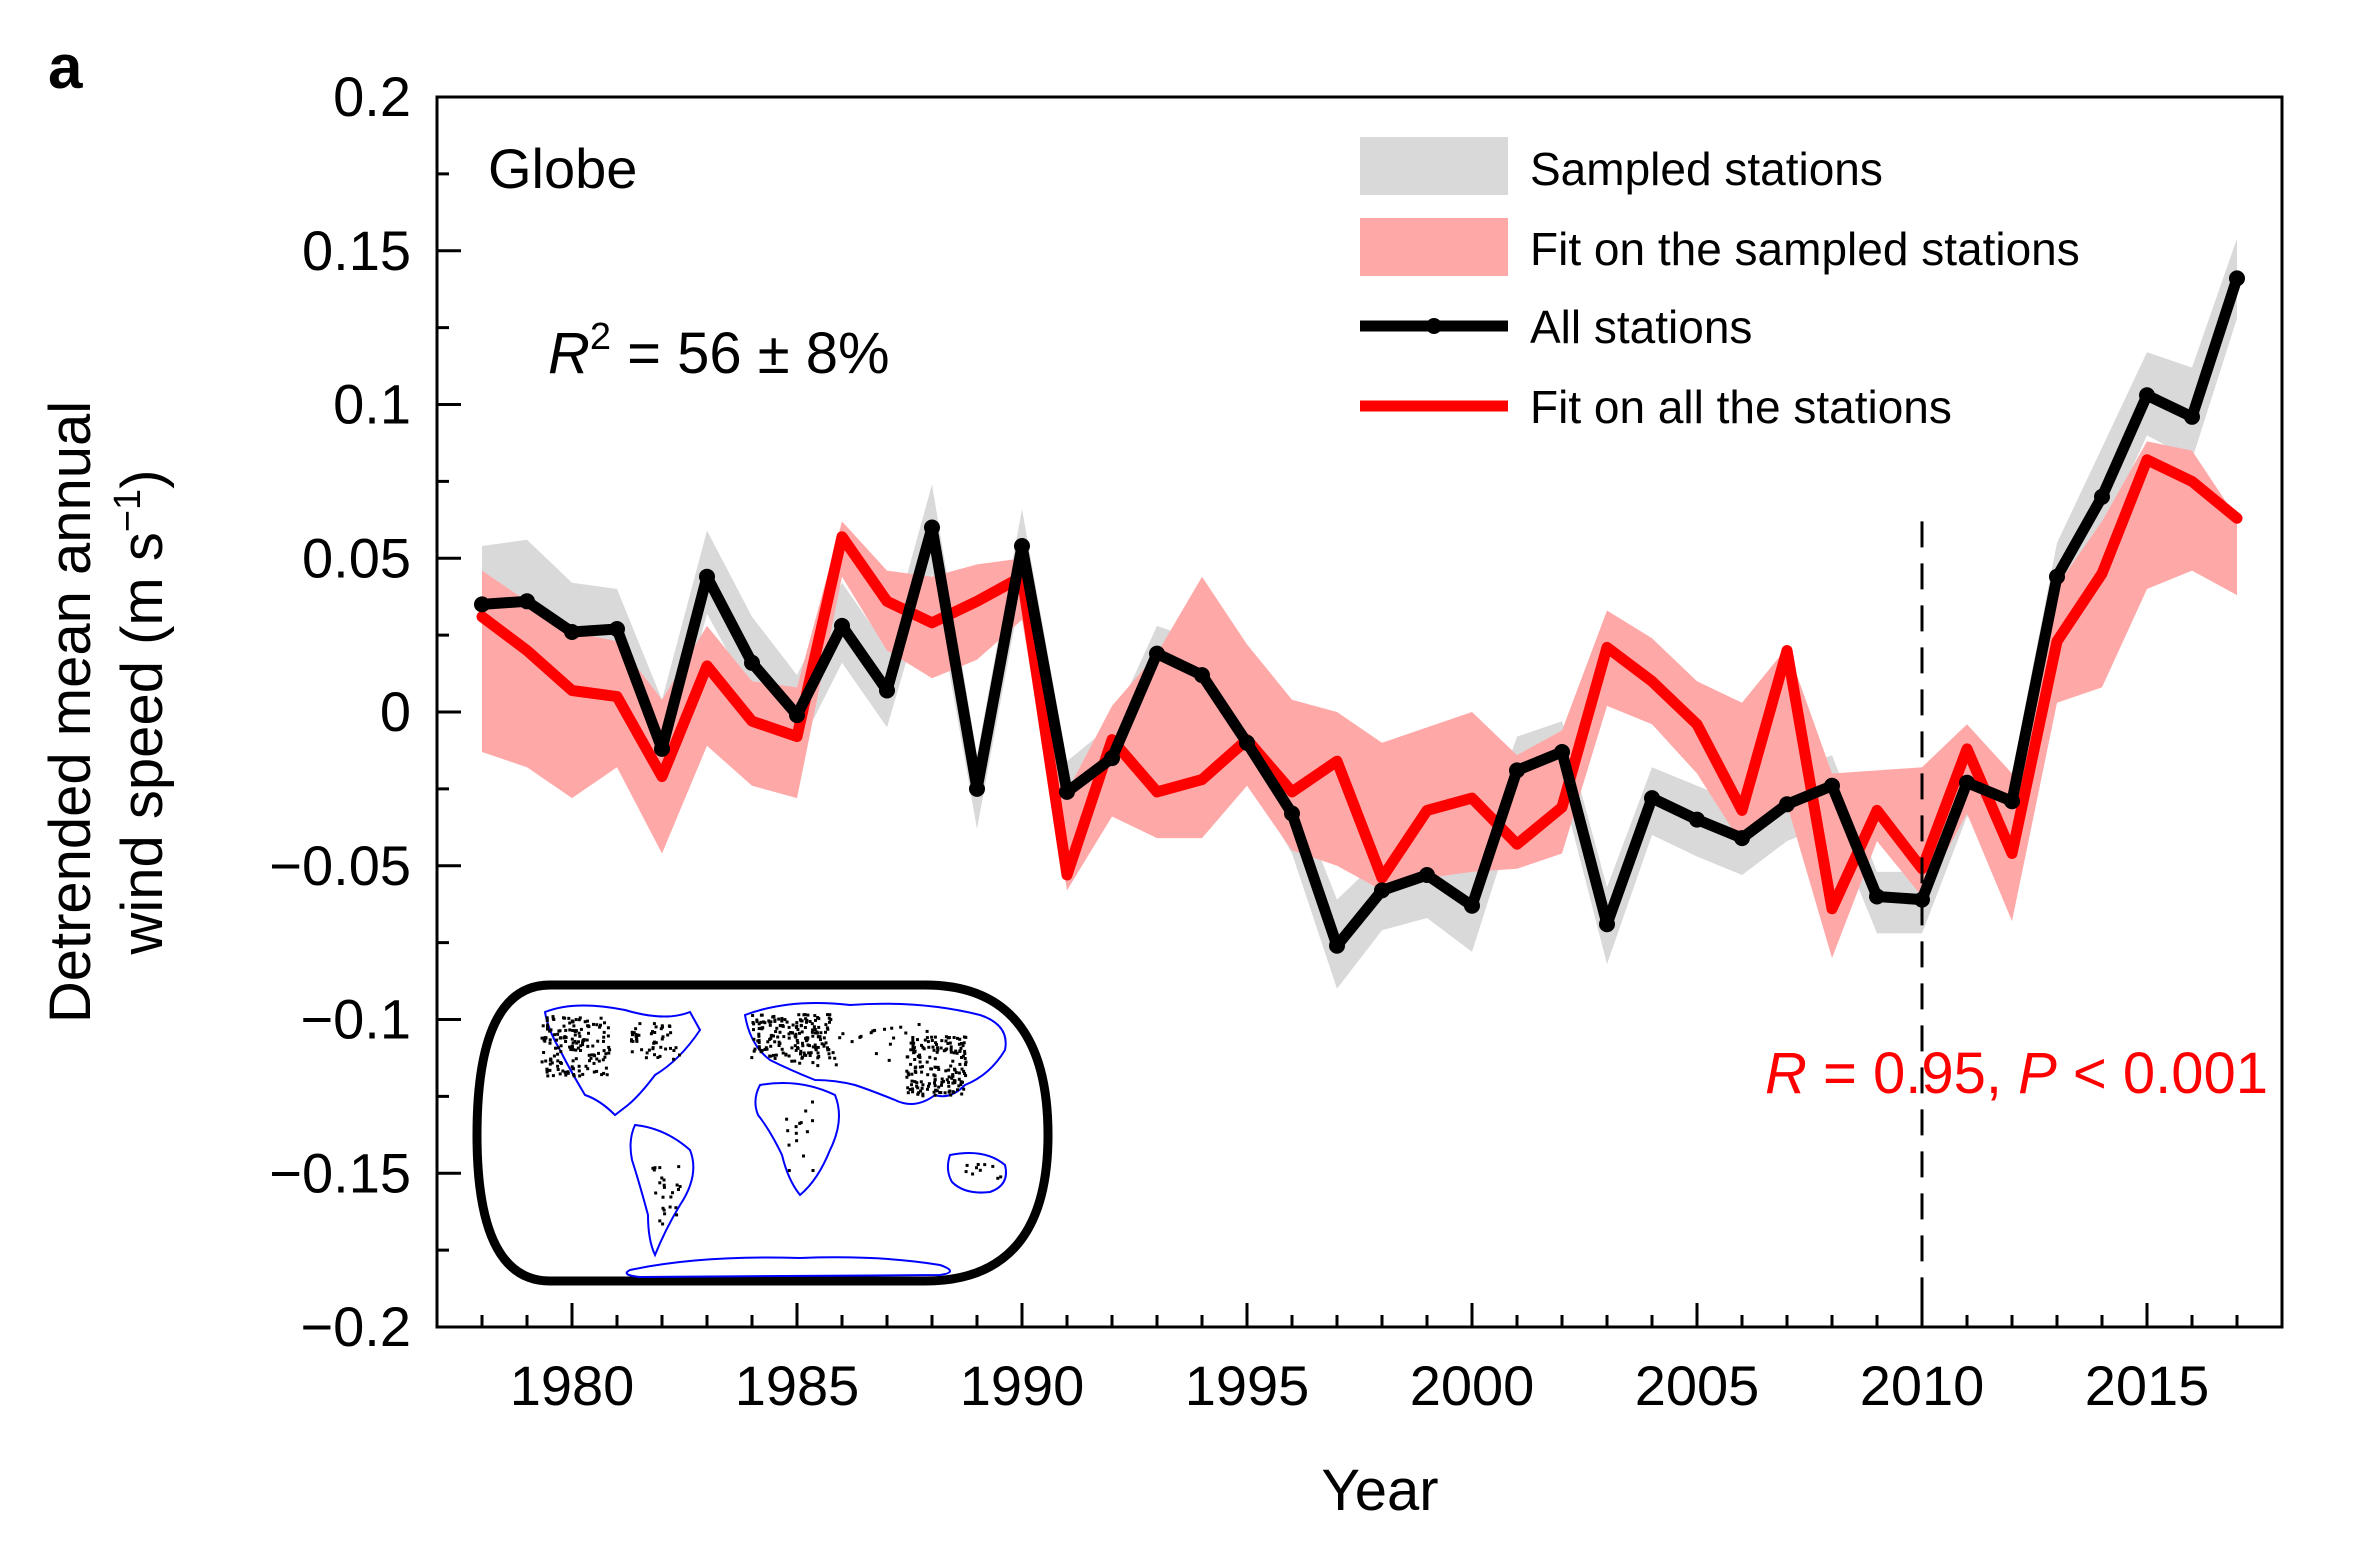 This screenshot has height=1541, width=2363. I want to click on y-tick-label: 0.2, so click(372, 96).